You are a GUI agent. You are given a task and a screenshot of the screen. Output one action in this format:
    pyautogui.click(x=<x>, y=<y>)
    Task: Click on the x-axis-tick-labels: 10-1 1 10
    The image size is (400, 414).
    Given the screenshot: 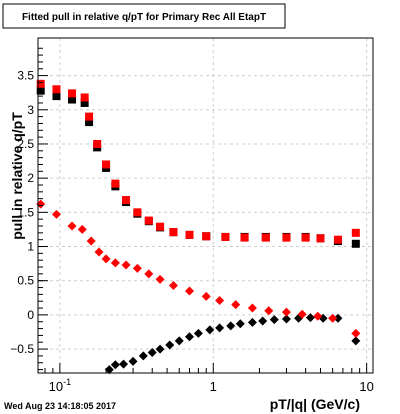 What is the action you would take?
    pyautogui.click(x=211, y=385)
    